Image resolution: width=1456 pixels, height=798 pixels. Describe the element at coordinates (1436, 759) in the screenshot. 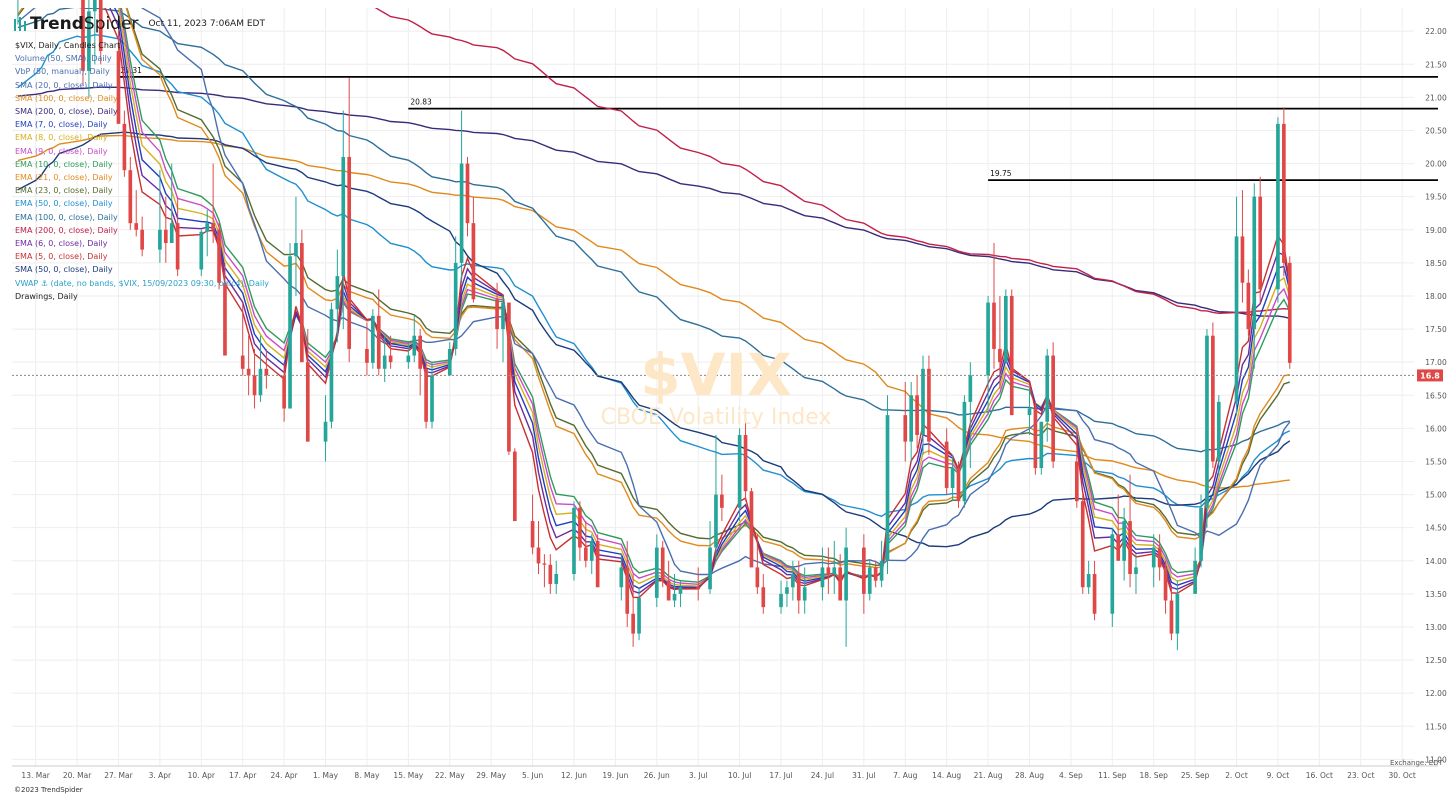

I see `y-tick-label: 11.00` at that location.